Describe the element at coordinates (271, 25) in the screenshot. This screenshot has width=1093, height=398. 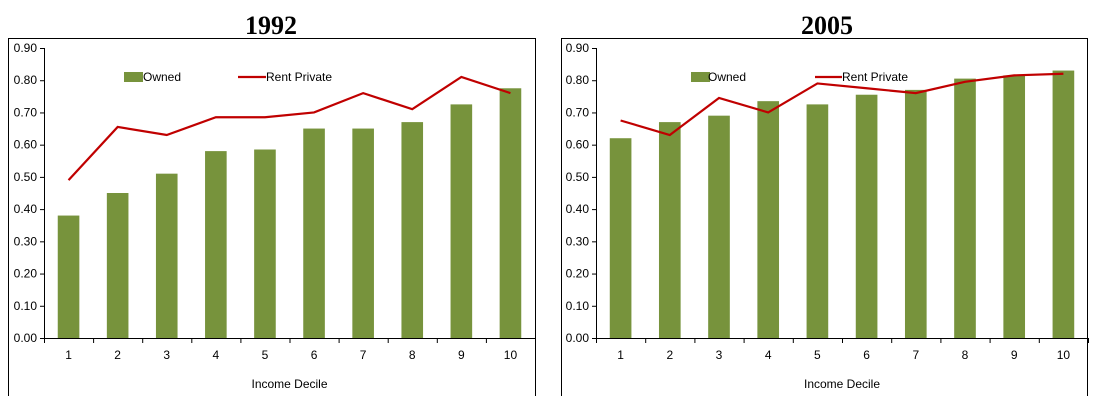
I see `chart-title: 1992` at that location.